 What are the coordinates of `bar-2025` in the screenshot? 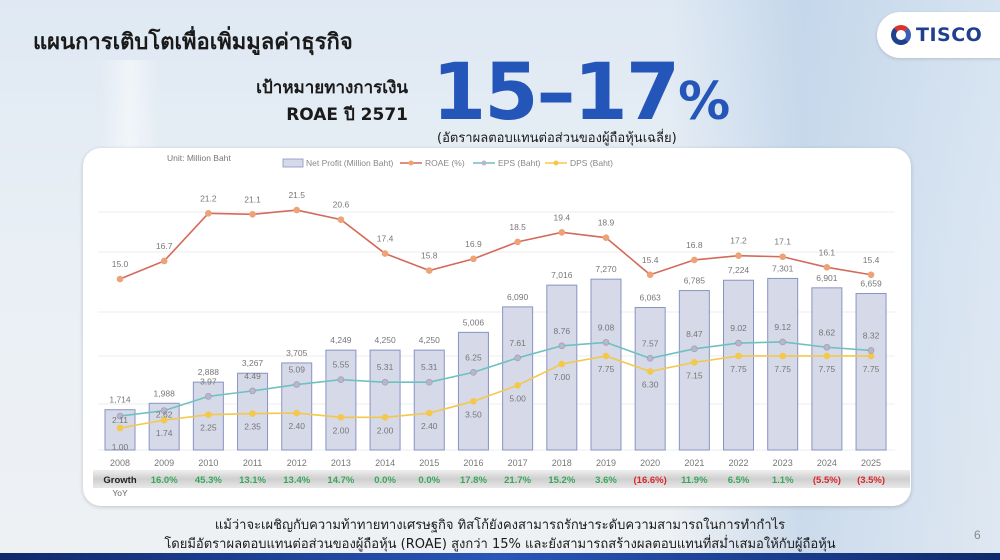 It's located at (871, 372).